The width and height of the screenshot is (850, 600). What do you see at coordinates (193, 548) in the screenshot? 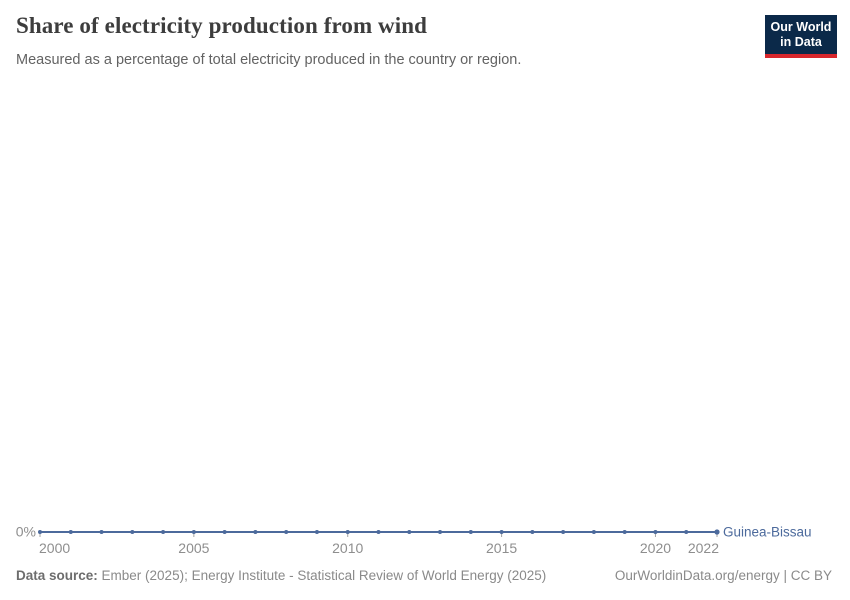
I see `x-axis-label: 2005` at bounding box center [193, 548].